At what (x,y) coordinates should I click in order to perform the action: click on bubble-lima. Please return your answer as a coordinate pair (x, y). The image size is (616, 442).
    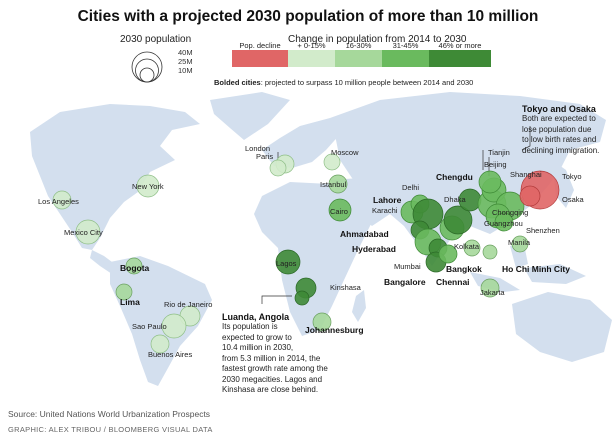
    Looking at the image, I should click on (124, 292).